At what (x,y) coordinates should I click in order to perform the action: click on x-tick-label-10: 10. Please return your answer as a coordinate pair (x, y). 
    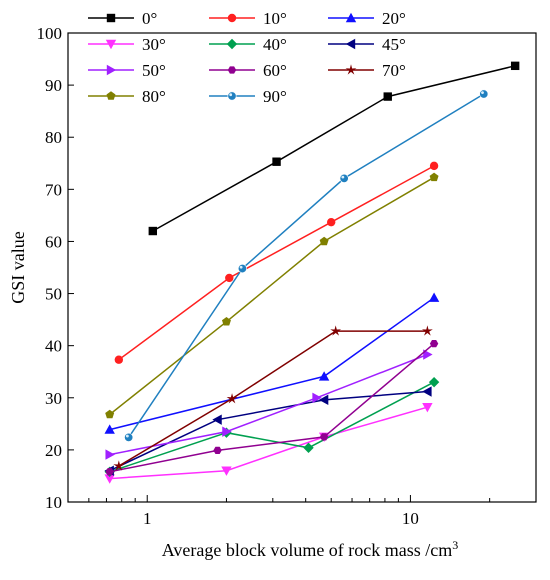
    Looking at the image, I should click on (410, 518).